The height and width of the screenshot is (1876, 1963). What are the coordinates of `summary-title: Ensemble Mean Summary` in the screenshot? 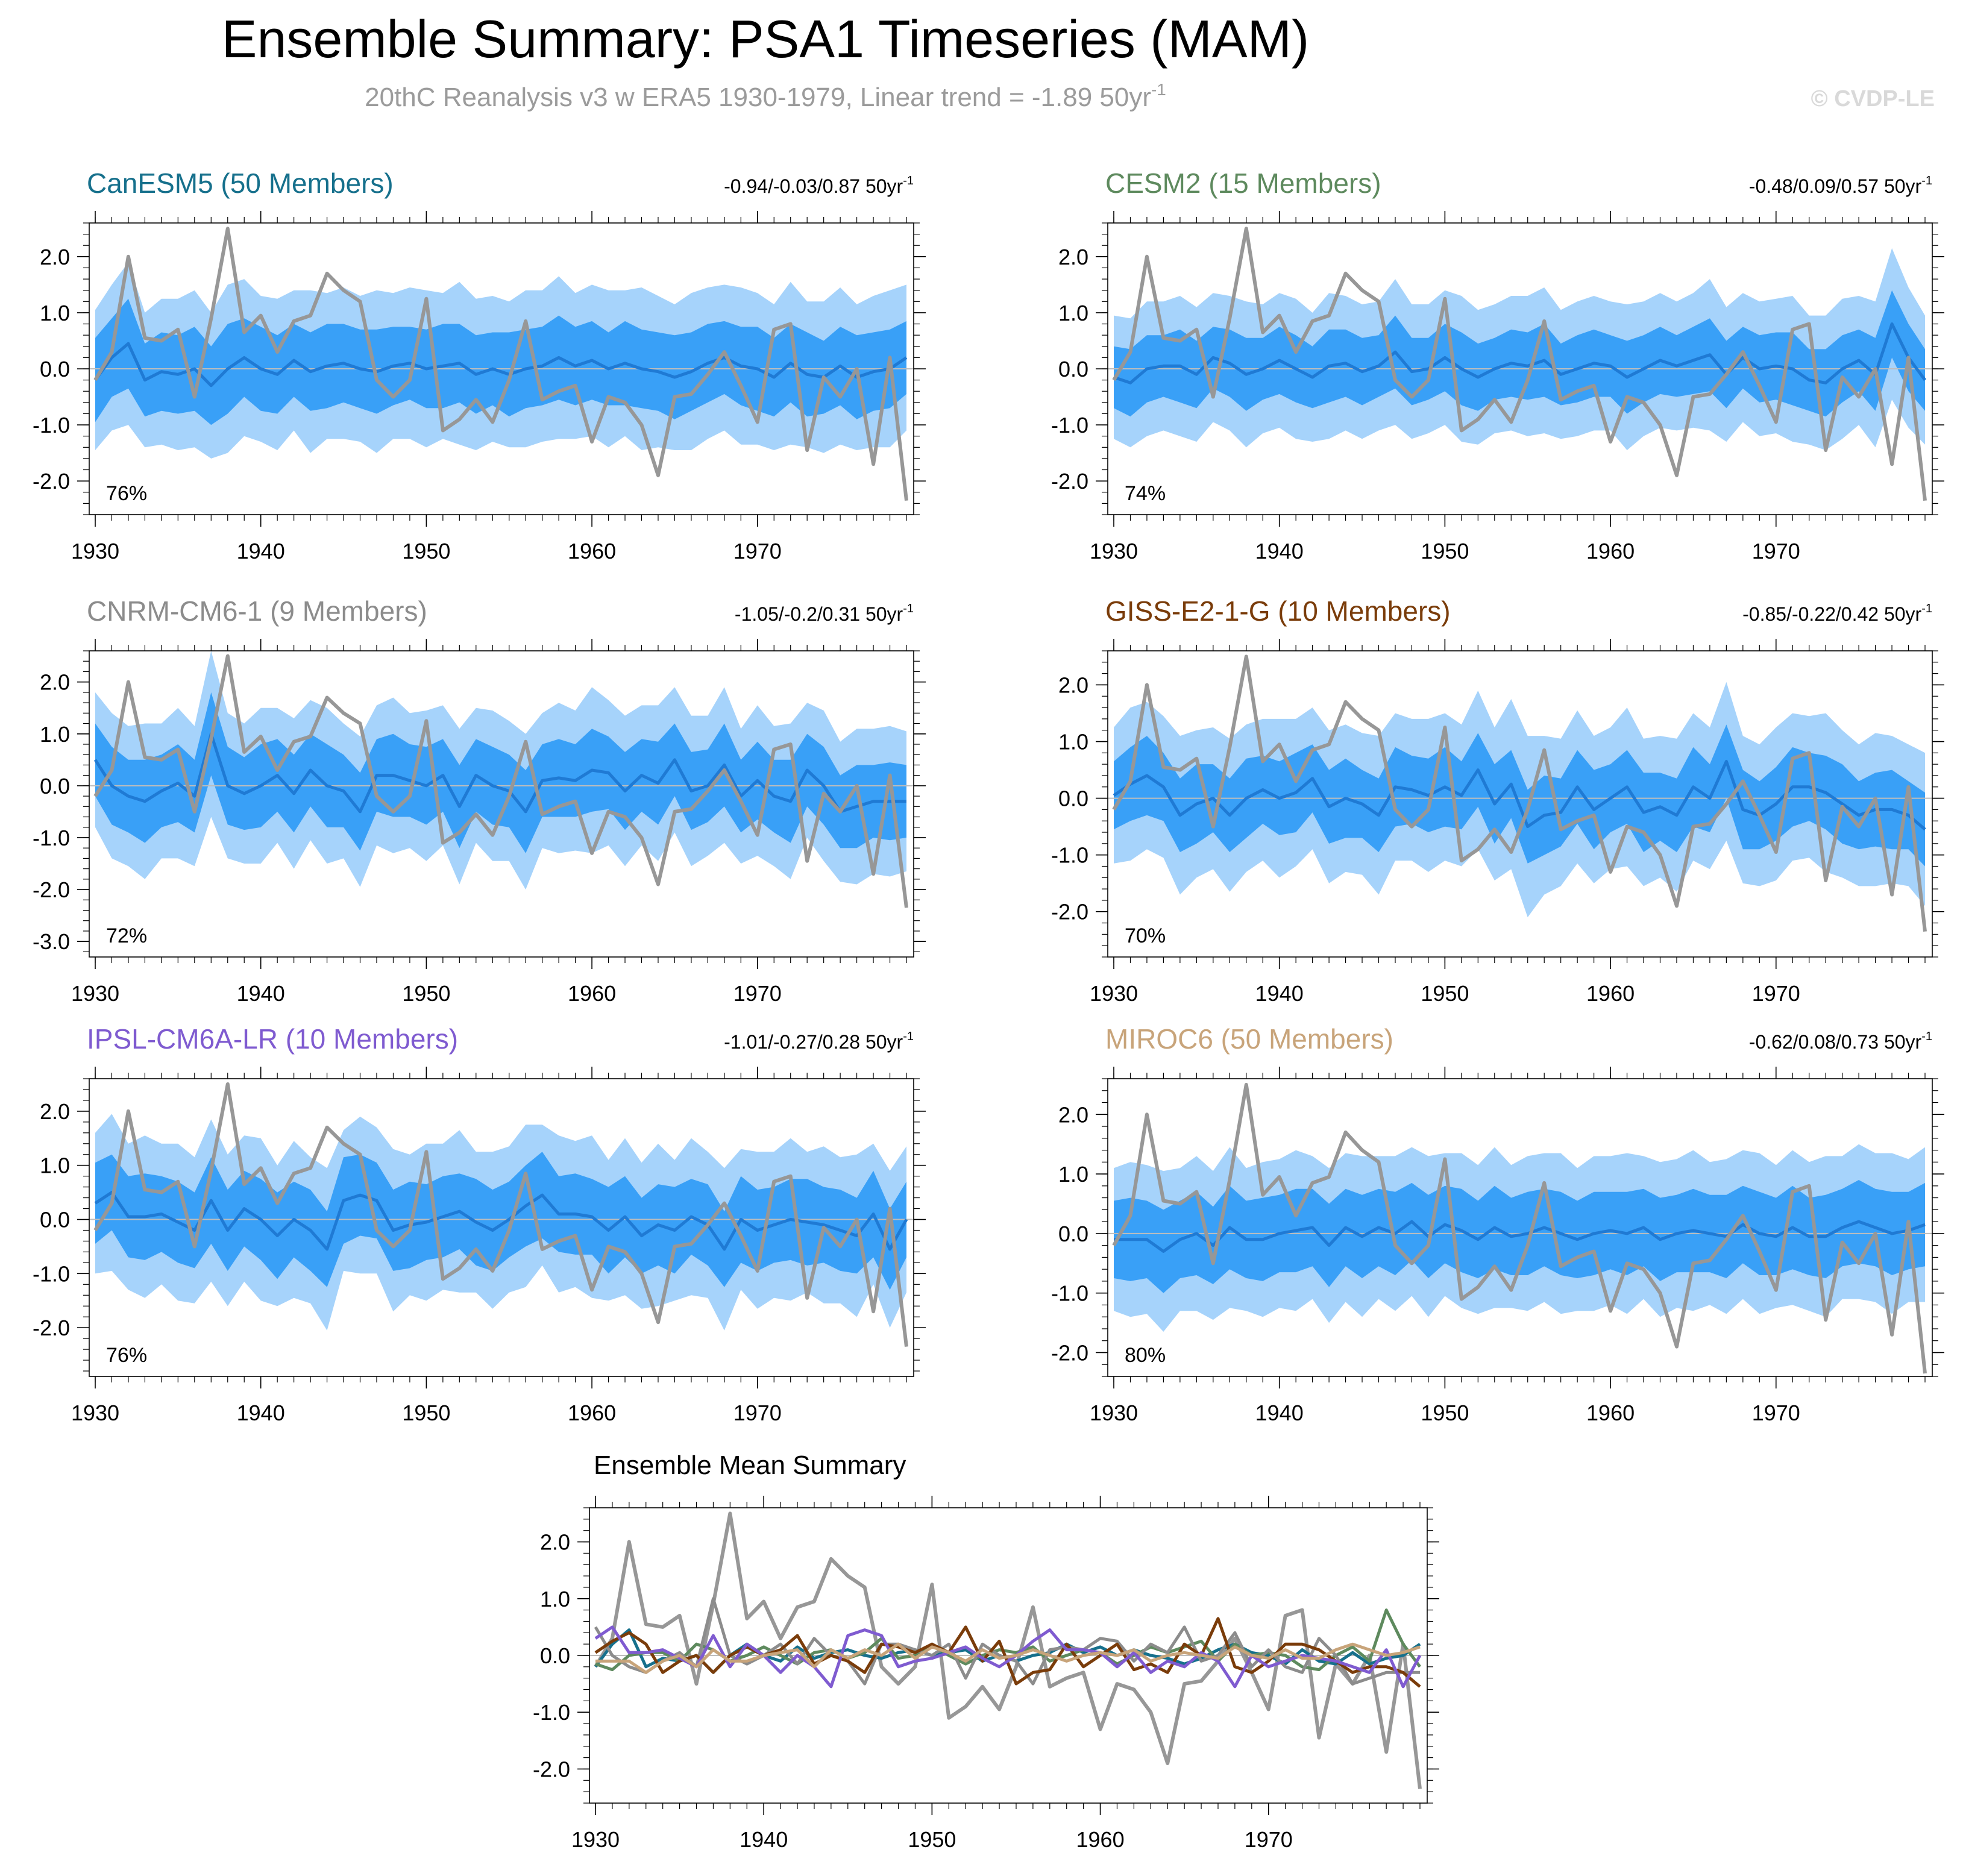 It's located at (750, 1466).